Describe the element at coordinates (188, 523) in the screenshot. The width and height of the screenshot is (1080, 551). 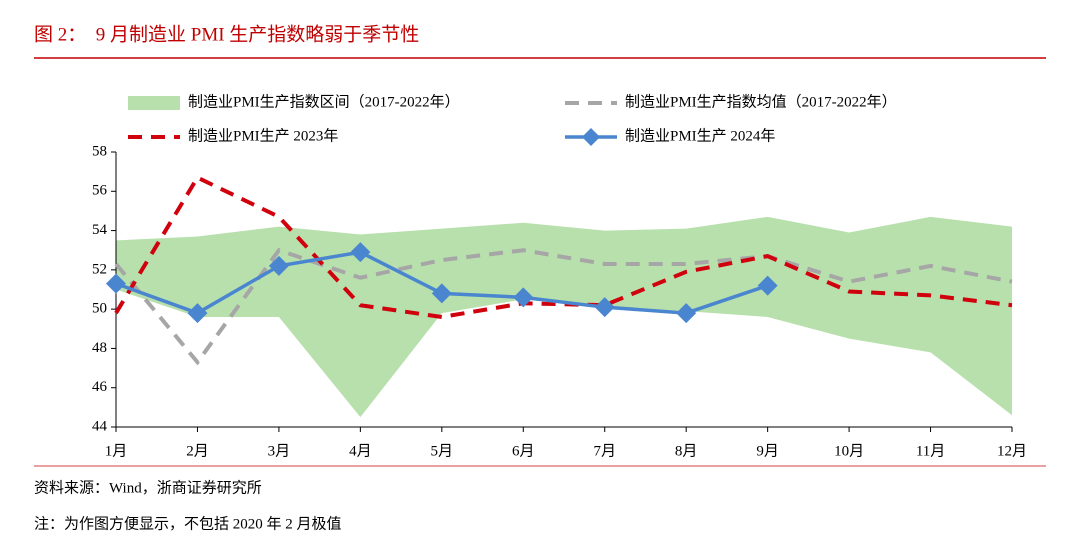
I see `note: 注：为作图方便显示，不包括 2020 年 2 月极值` at that location.